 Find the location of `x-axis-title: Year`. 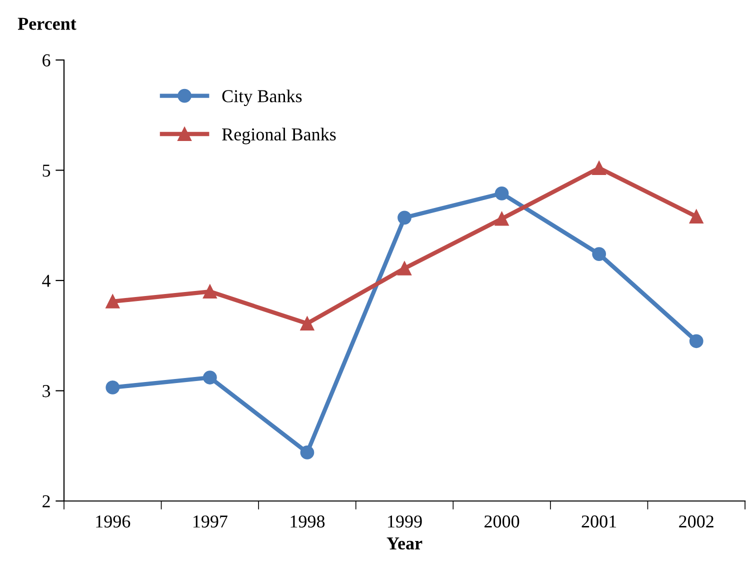

x-axis-title: Year is located at coordinates (404, 544).